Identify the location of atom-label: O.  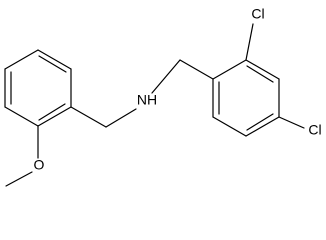
(39, 165).